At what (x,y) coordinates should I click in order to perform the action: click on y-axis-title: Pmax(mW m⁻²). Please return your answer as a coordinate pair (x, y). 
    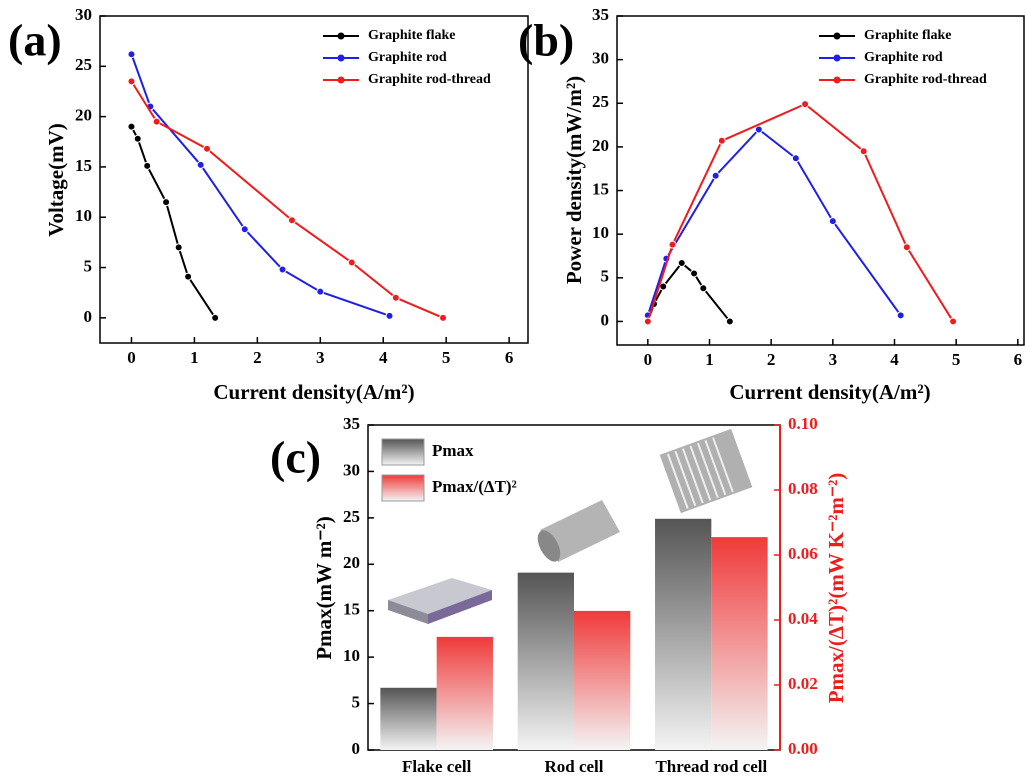
    Looking at the image, I should click on (324, 588).